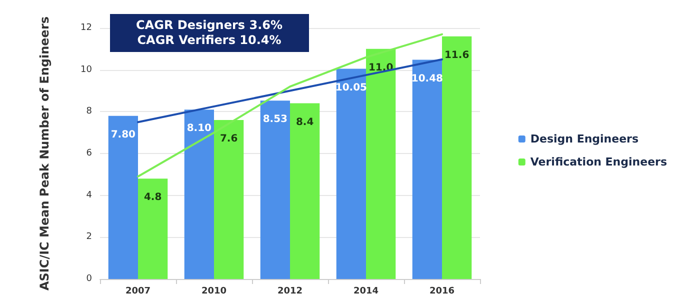 The image size is (680, 301). I want to click on data-label: 8.10, so click(199, 128).